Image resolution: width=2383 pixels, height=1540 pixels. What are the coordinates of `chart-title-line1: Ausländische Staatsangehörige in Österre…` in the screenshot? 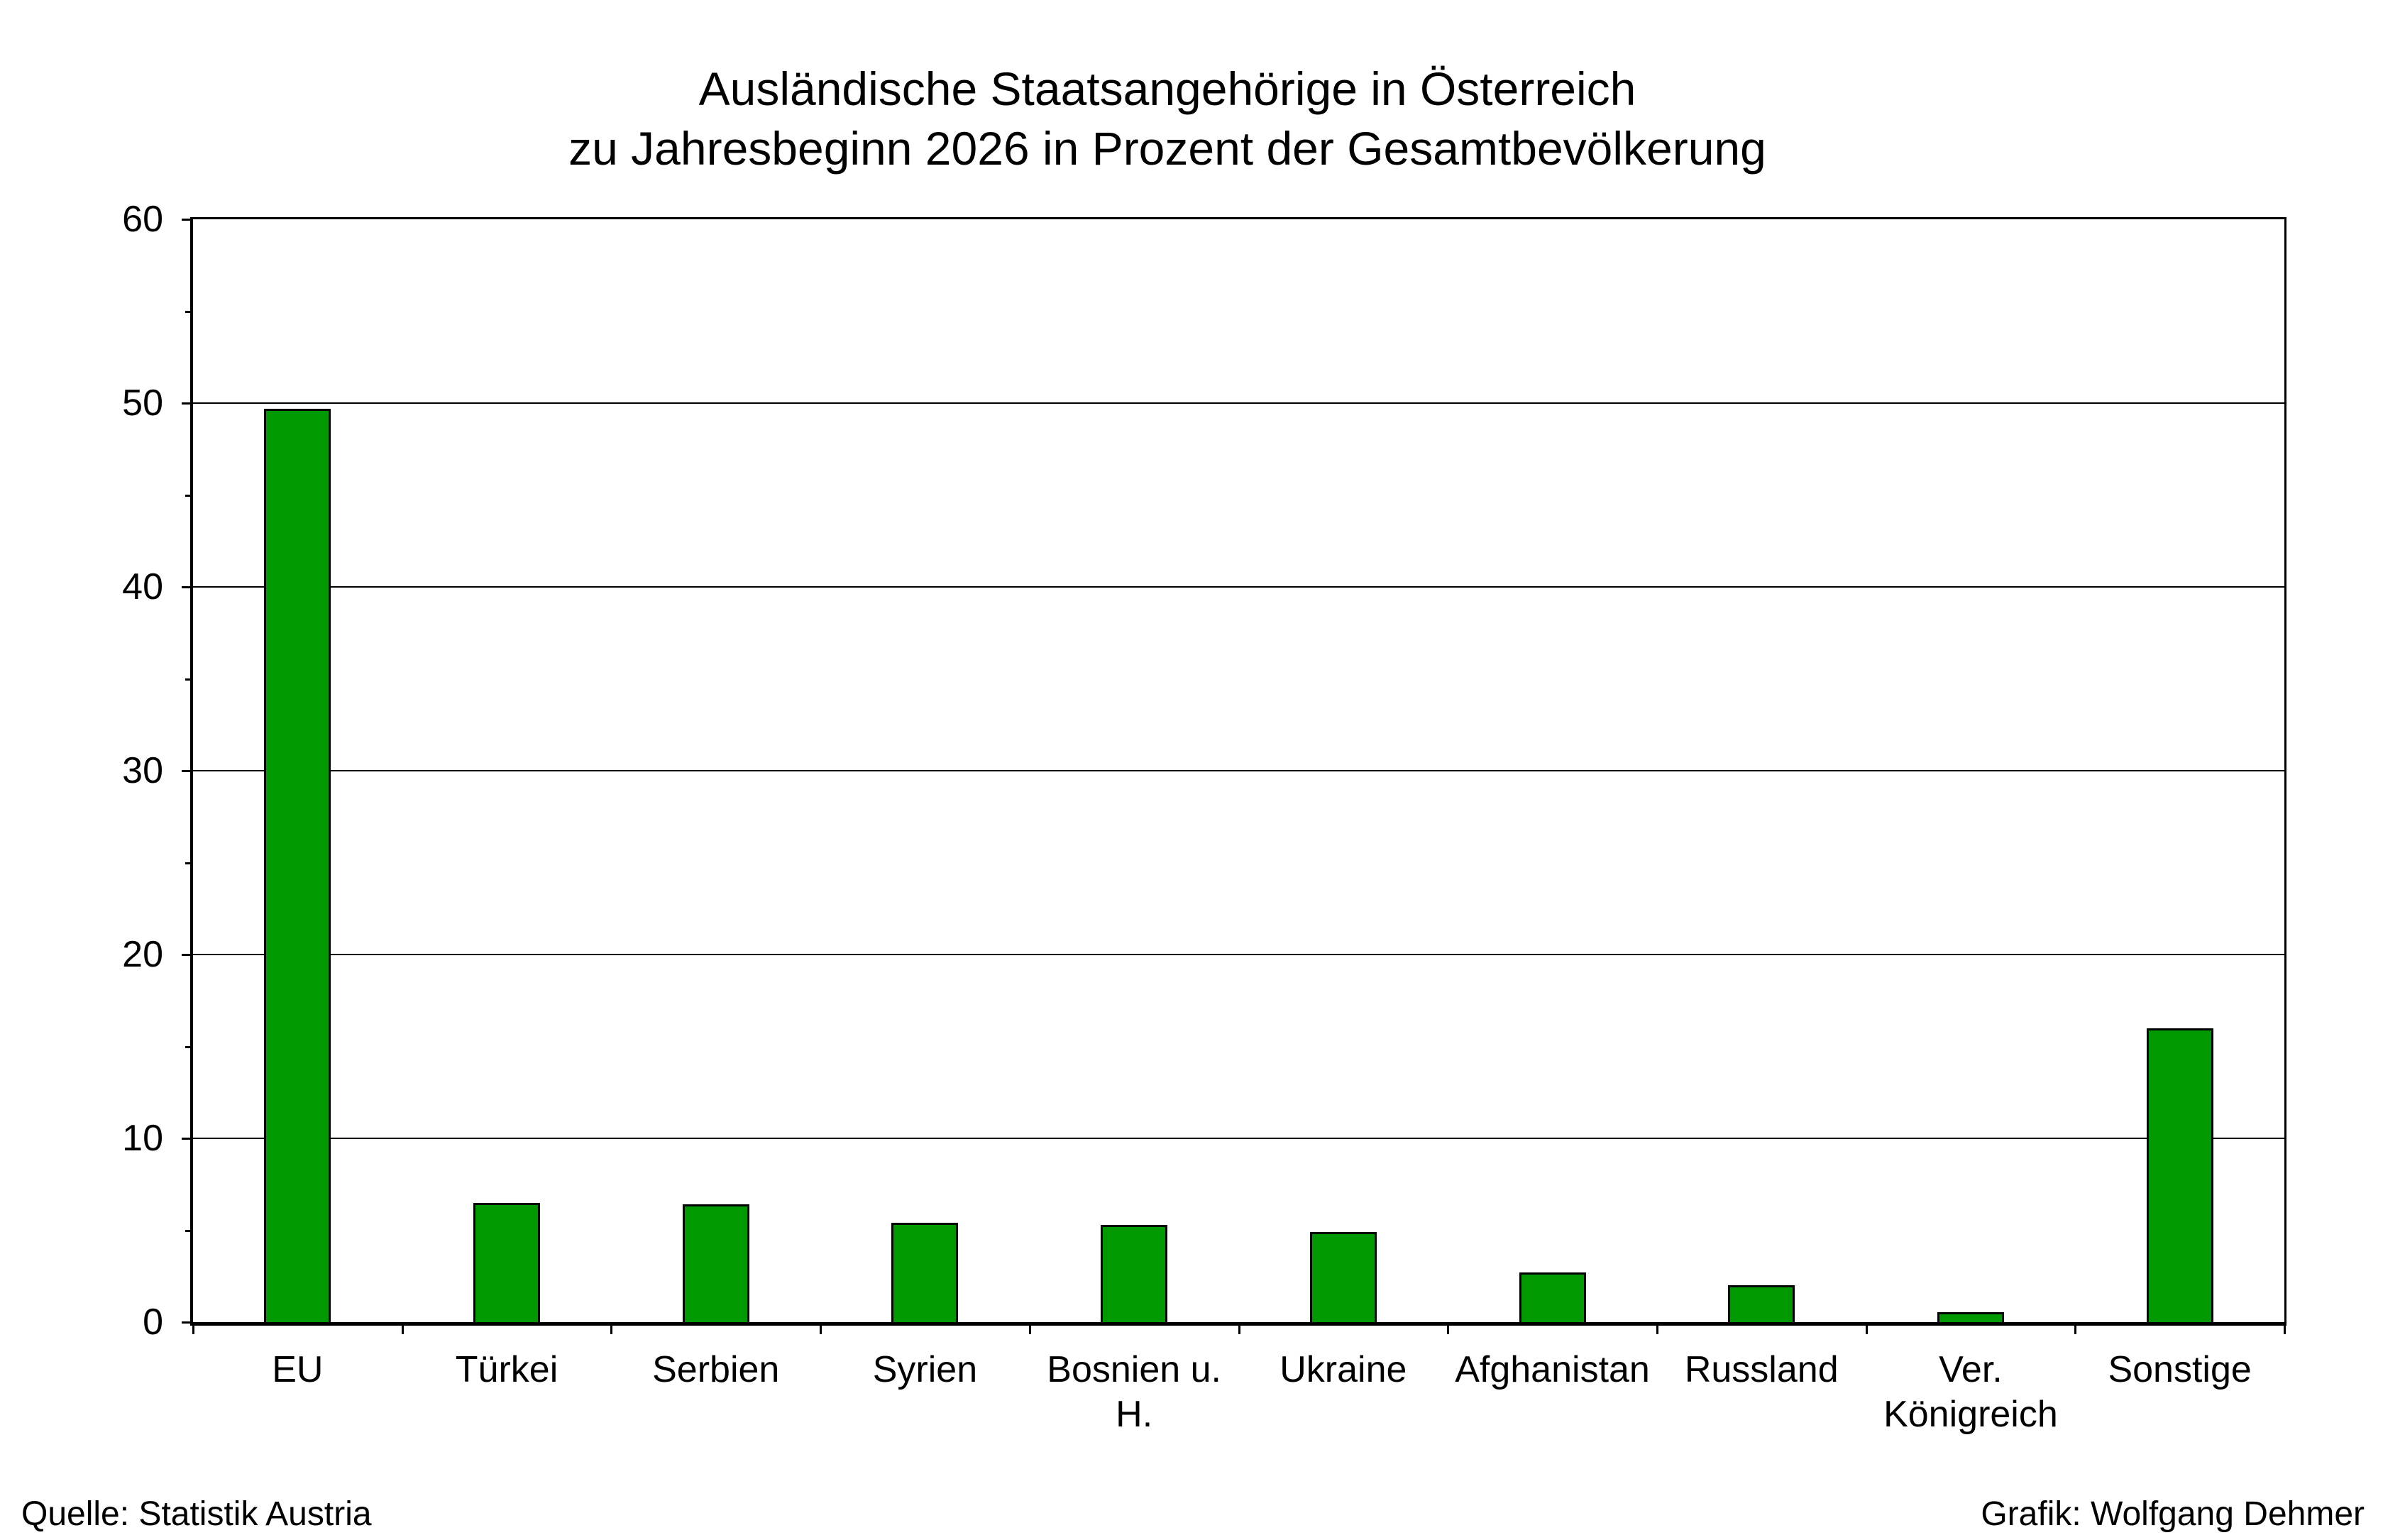 It's located at (1167, 89).